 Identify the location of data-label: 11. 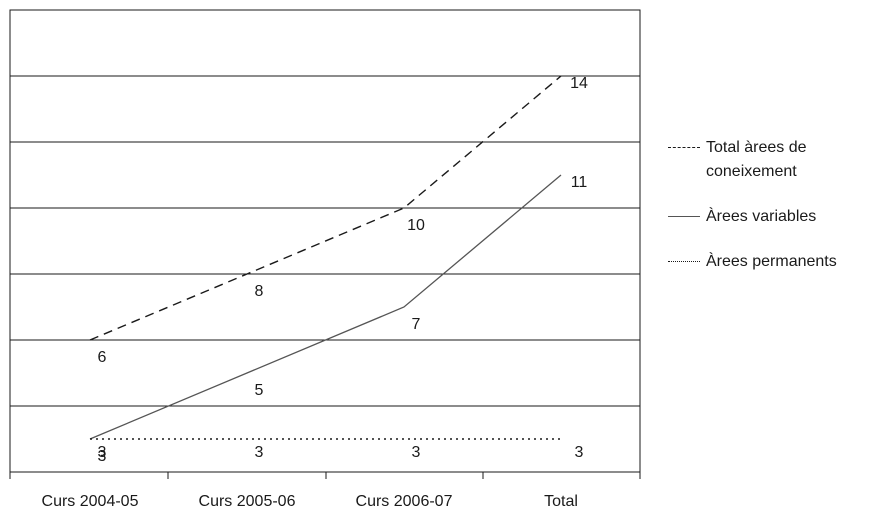
(579, 182).